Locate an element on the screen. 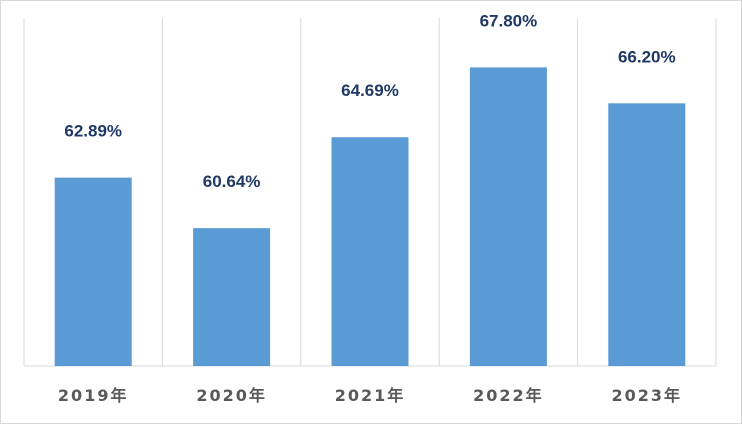  bar-2023年 is located at coordinates (647, 234).